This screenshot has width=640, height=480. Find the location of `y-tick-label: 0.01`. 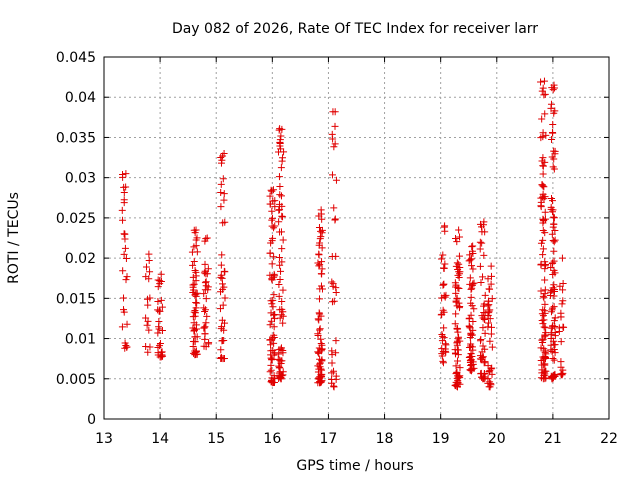

y-tick-label: 0.01 is located at coordinates (80, 340).